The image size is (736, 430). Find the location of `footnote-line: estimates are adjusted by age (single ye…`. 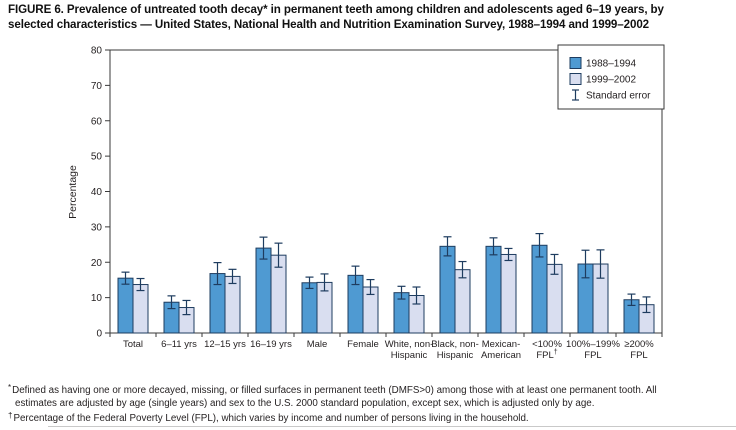

footnote-line: estimates are adjusted by age (single ye… is located at coordinates (371, 404).